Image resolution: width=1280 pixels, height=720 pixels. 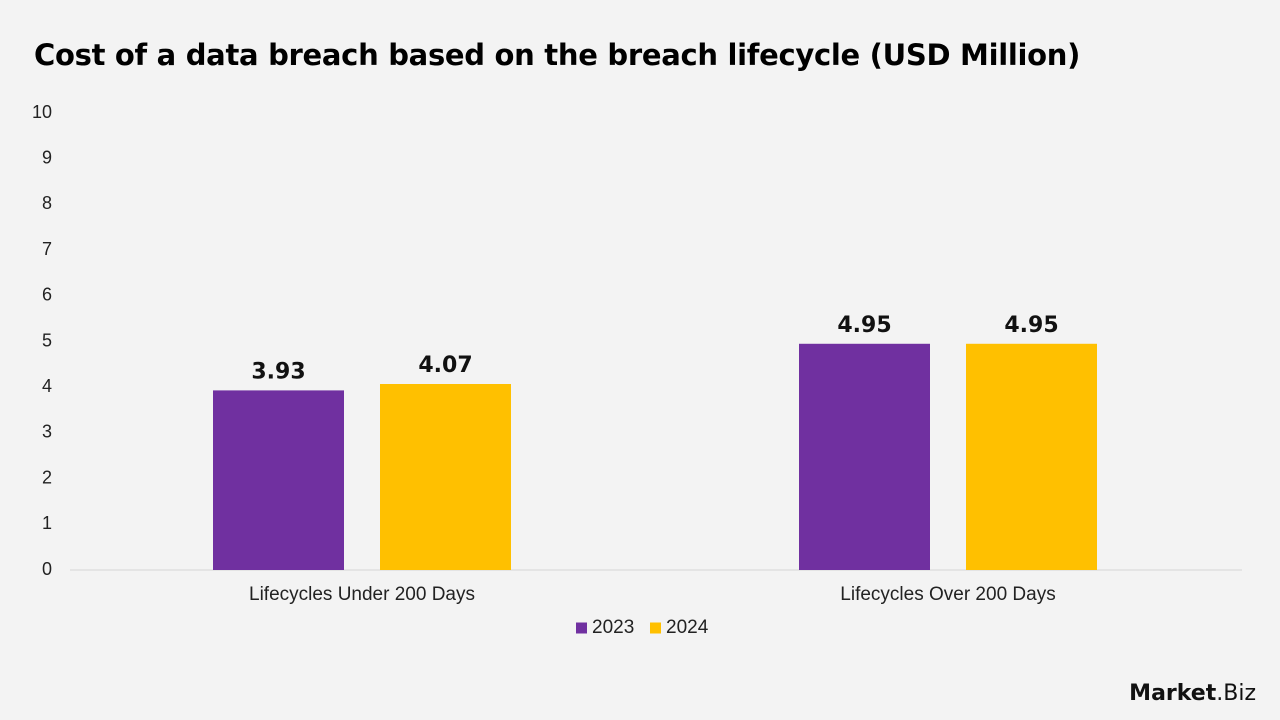 What do you see at coordinates (947, 594) in the screenshot?
I see `x-tick-label: Lifecycles Over 200 Days` at bounding box center [947, 594].